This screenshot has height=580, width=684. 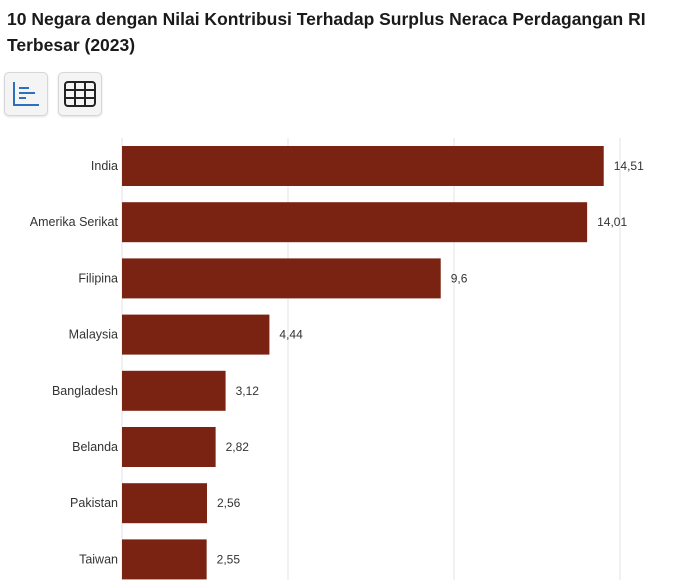 I want to click on category-label: Amerika Serikat, so click(x=74, y=222).